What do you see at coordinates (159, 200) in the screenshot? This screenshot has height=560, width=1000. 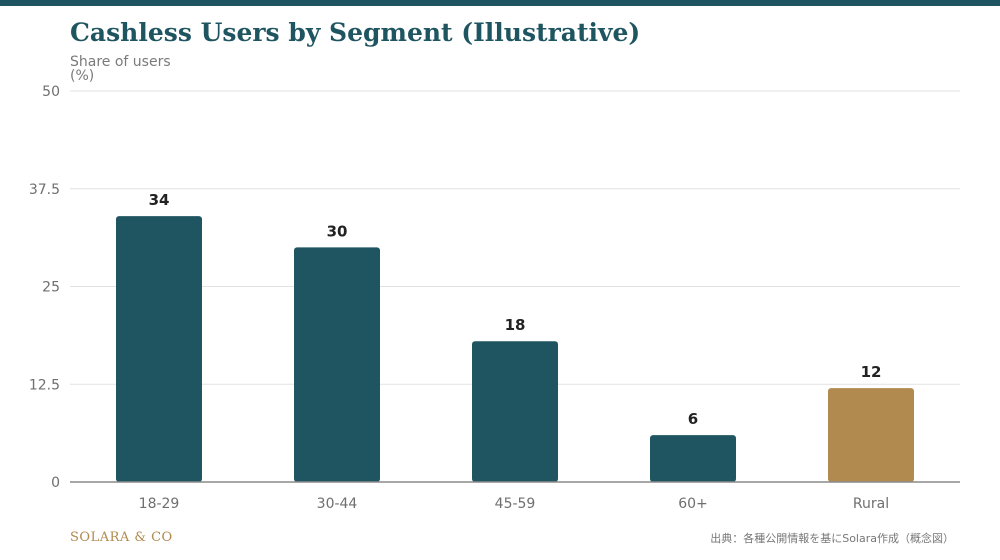 I see `value-label: 34` at bounding box center [159, 200].